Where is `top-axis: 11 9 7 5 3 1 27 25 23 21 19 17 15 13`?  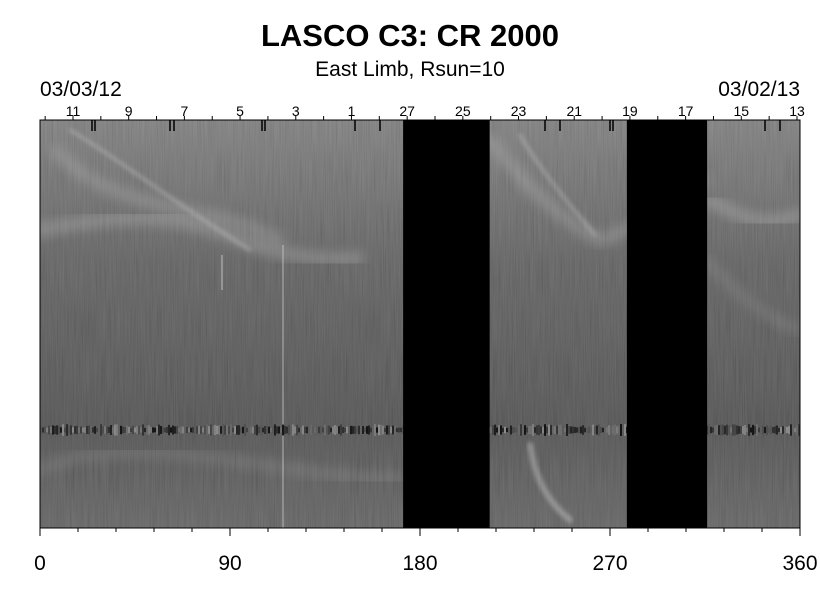 top-axis: 11 9 7 5 3 1 27 25 23 21 19 17 15 13 is located at coordinates (424, 117).